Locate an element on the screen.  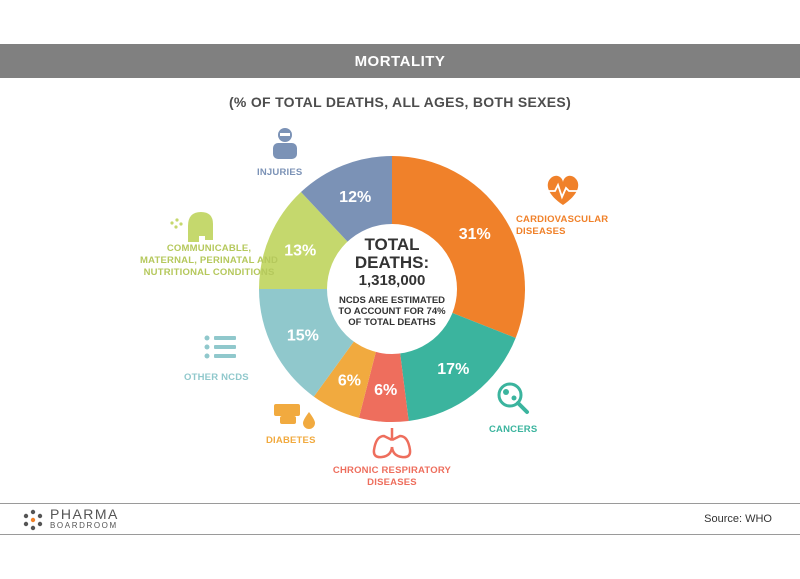
coughing-head-icon is located at coordinates (191, 227).